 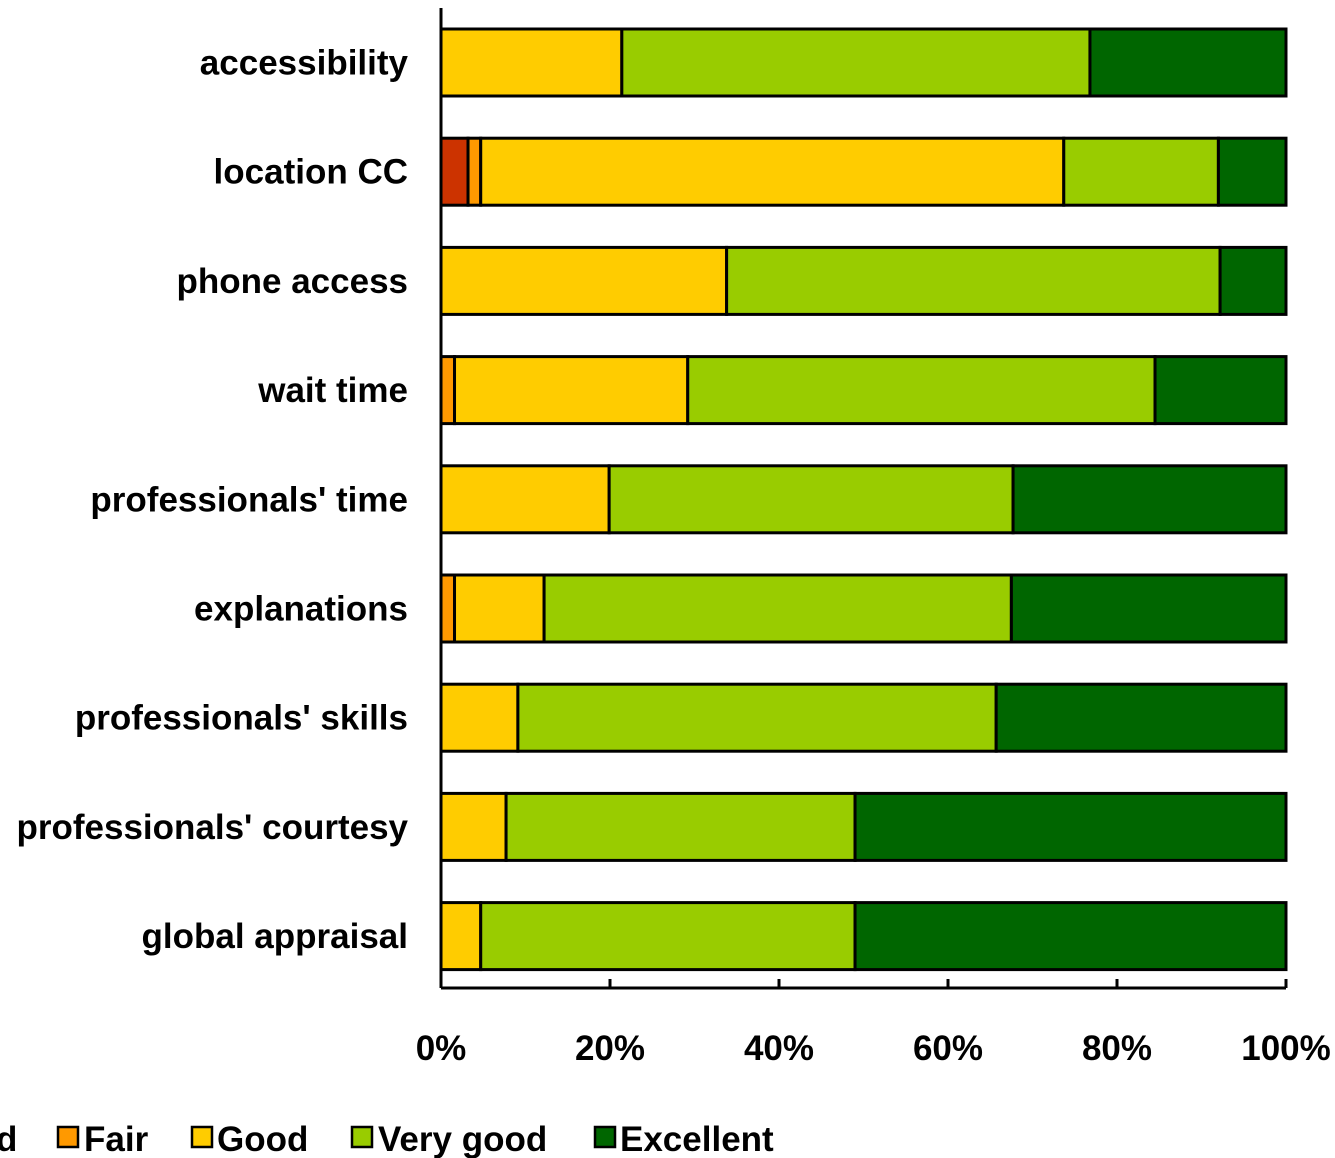 I want to click on legend-item-bad: d, so click(x=8, y=1139).